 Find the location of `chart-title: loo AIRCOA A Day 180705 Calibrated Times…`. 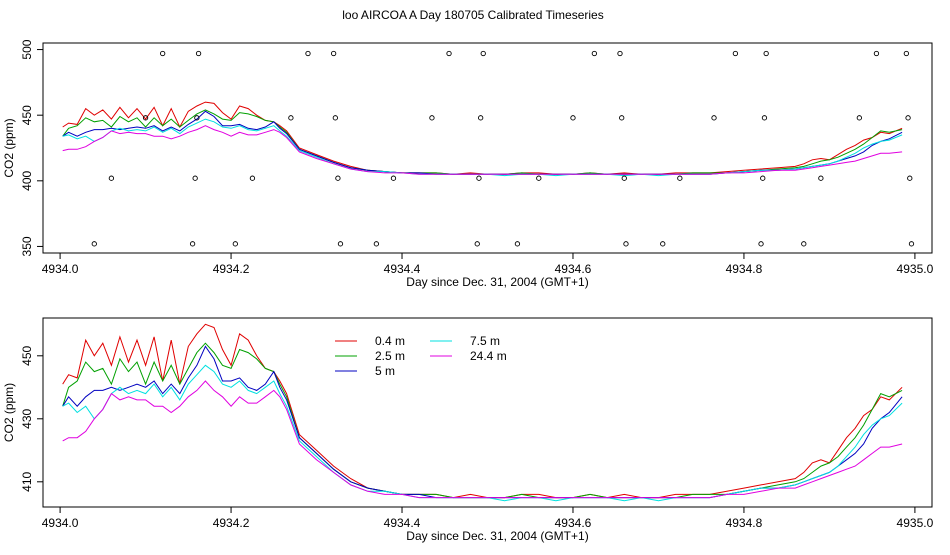

chart-title: loo AIRCOA A Day 180705 Calibrated Times… is located at coordinates (472, 15).